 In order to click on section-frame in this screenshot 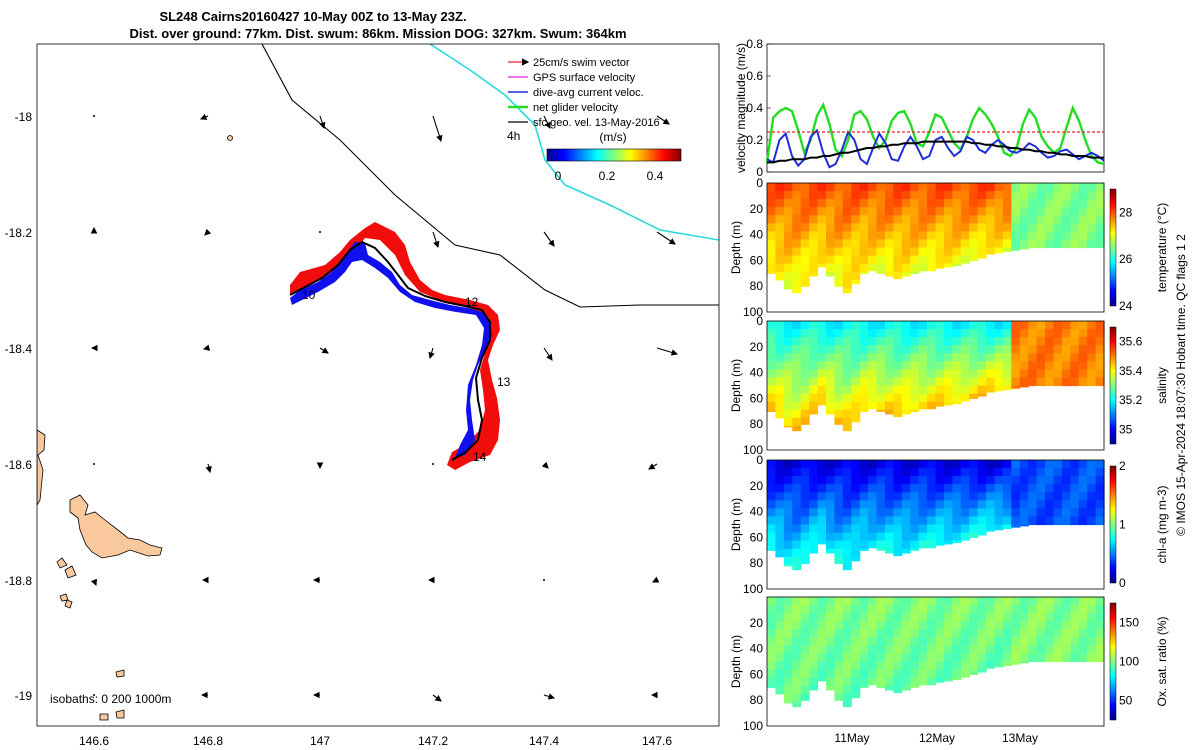, I will do `click(935, 661)`.